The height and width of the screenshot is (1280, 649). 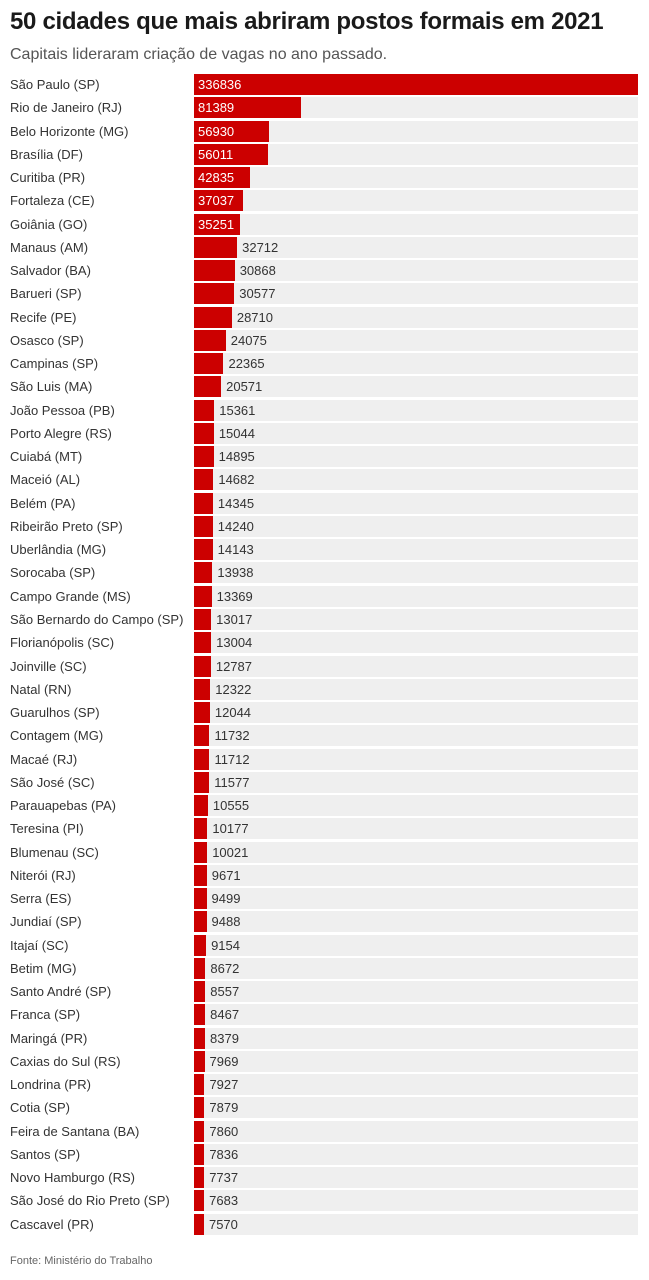 What do you see at coordinates (226, 875) in the screenshot?
I see `value-label: 9671` at bounding box center [226, 875].